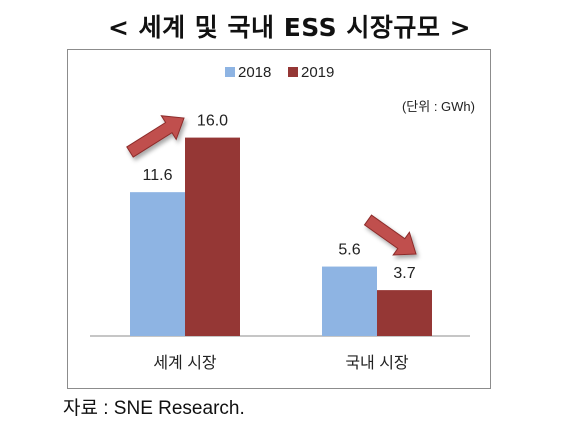  Describe the element at coordinates (349, 250) in the screenshot. I see `data-label-2018-2: 5.6` at that location.